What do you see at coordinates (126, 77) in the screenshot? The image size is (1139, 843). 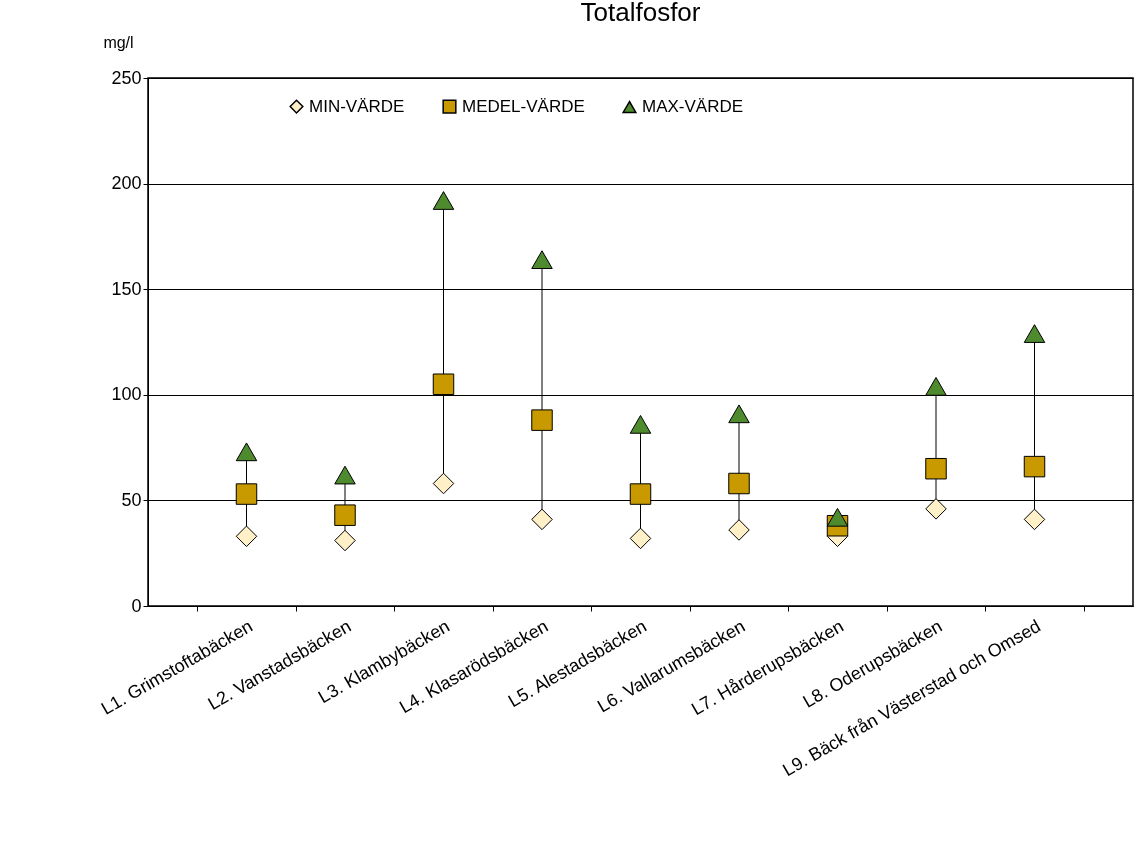 I see `y-tick-label: 250` at bounding box center [126, 77].